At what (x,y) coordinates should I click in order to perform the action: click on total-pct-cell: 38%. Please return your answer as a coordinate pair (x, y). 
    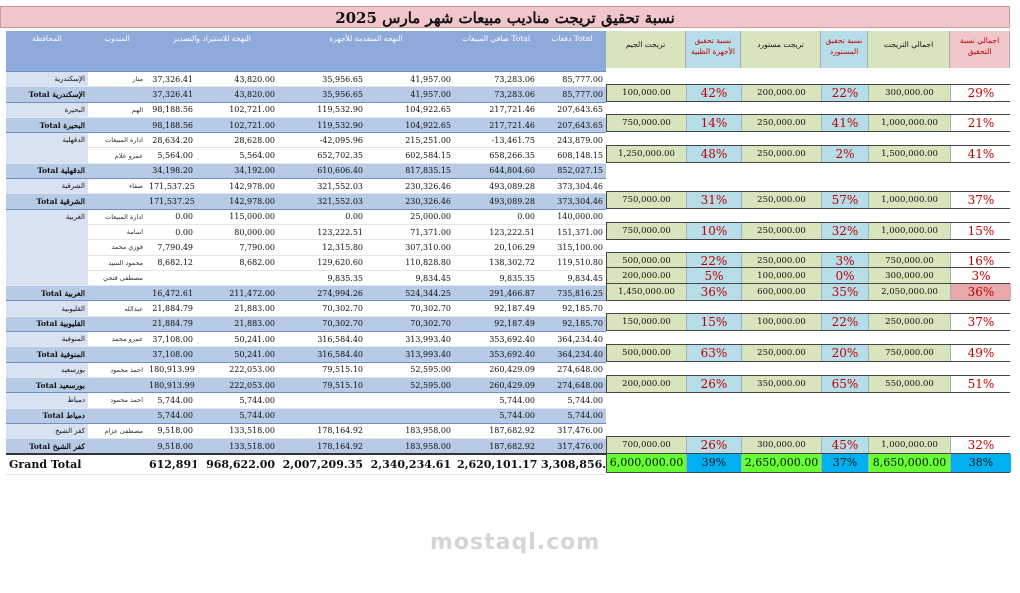
    Looking at the image, I should click on (981, 462).